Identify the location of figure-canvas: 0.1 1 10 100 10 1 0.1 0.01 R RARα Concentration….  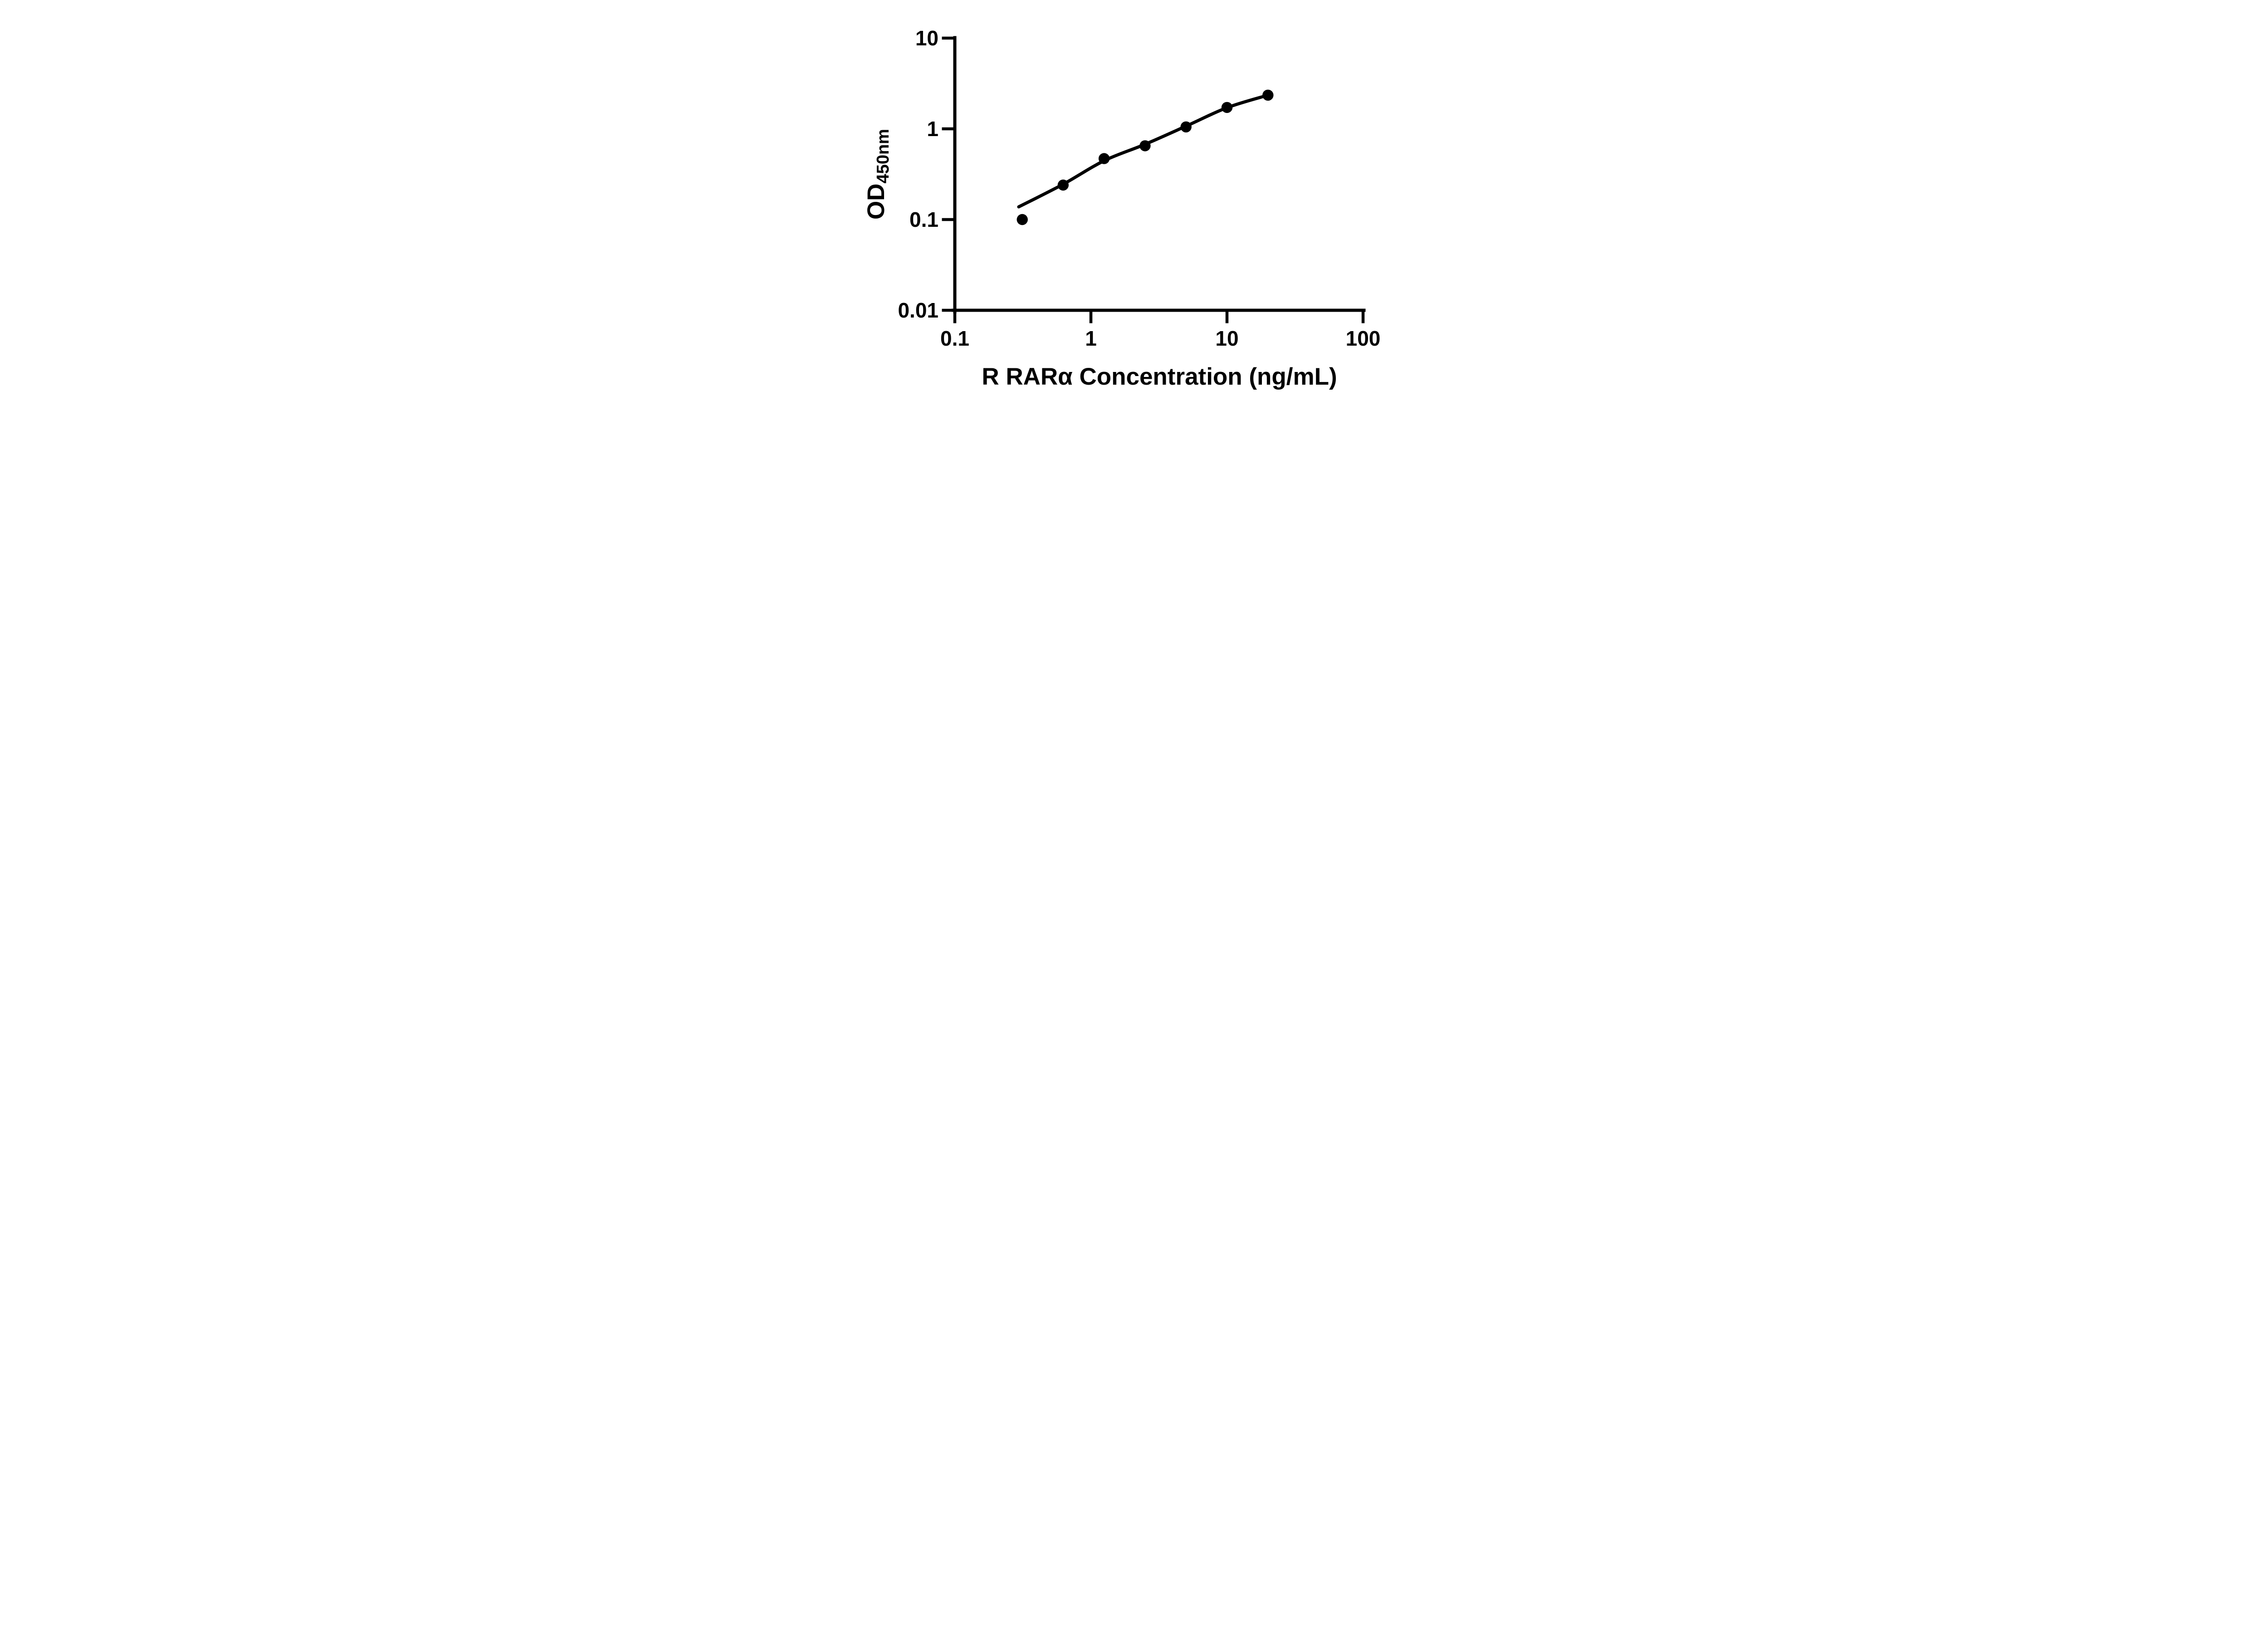
(1134, 204).